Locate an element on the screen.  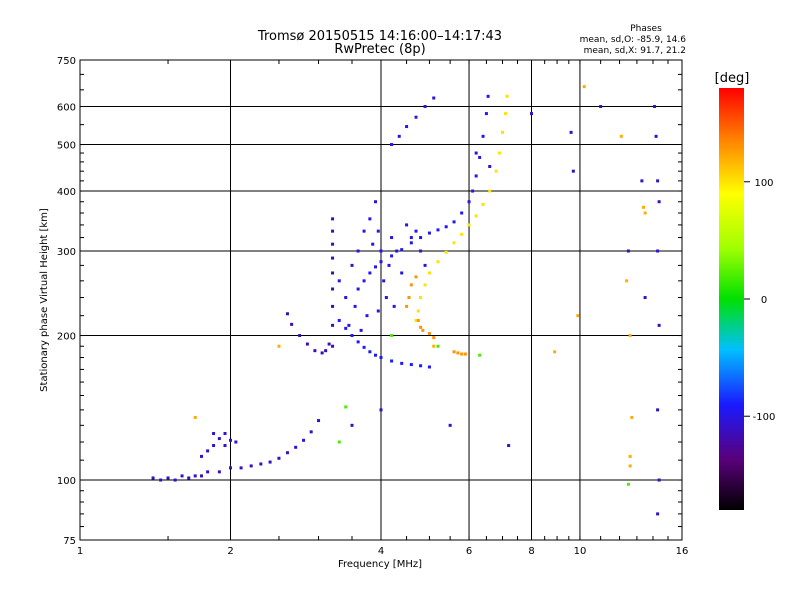
x-tick-label: 16 is located at coordinates (682, 551).